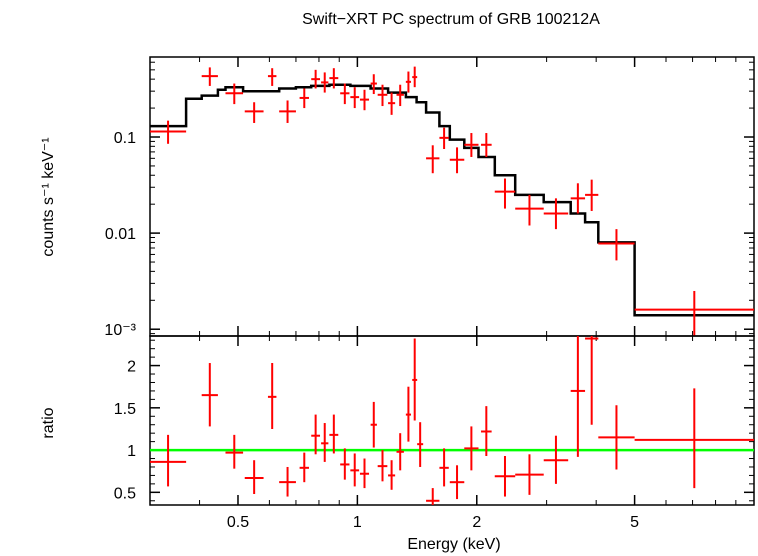 This screenshot has width=758, height=556. Describe the element at coordinates (48, 422) in the screenshot. I see `ratio-y-axis-label: ratio` at that location.